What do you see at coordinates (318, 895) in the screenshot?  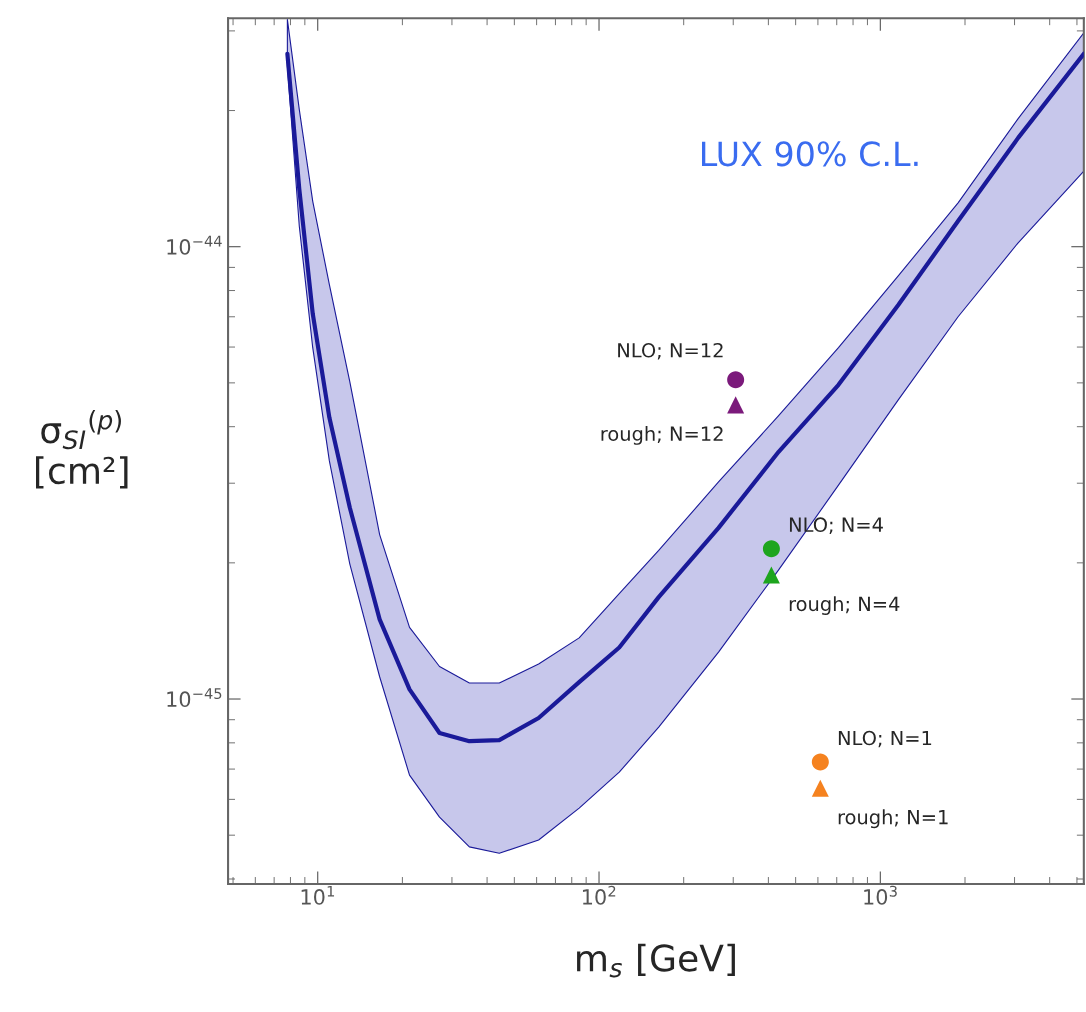 I see `x-tick-label: 10$^{1}$` at bounding box center [318, 895].